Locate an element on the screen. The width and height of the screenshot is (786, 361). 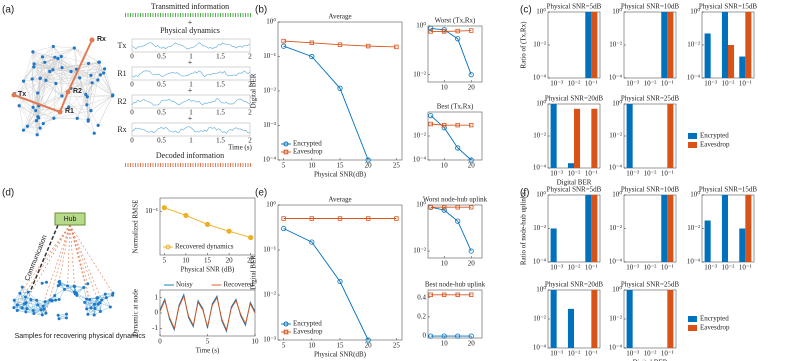
y-axis-label: Ratio of (Tx,Rx) is located at coordinates (524, 45).